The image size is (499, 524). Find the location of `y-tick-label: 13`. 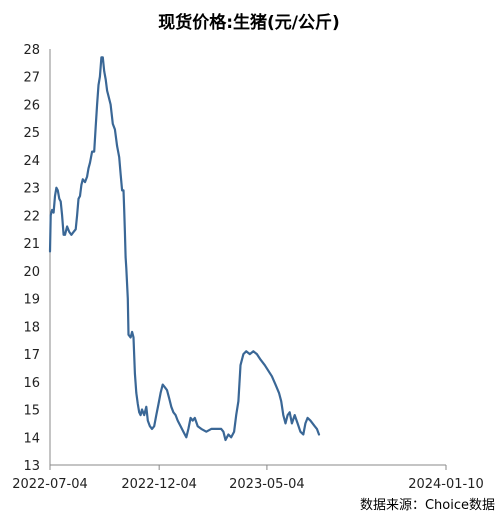

y-tick-label: 13 is located at coordinates (31, 466).